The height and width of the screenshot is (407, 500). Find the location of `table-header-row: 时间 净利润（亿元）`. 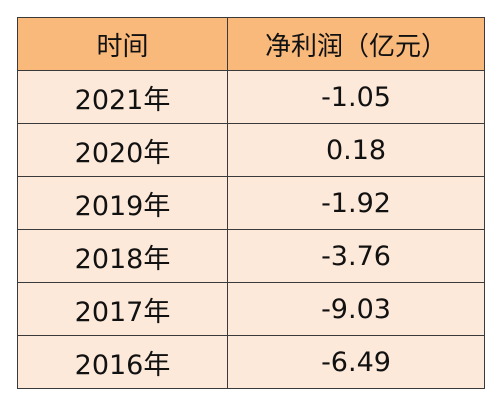

table-header-row: 时间 净利润（亿元） is located at coordinates (251, 44).